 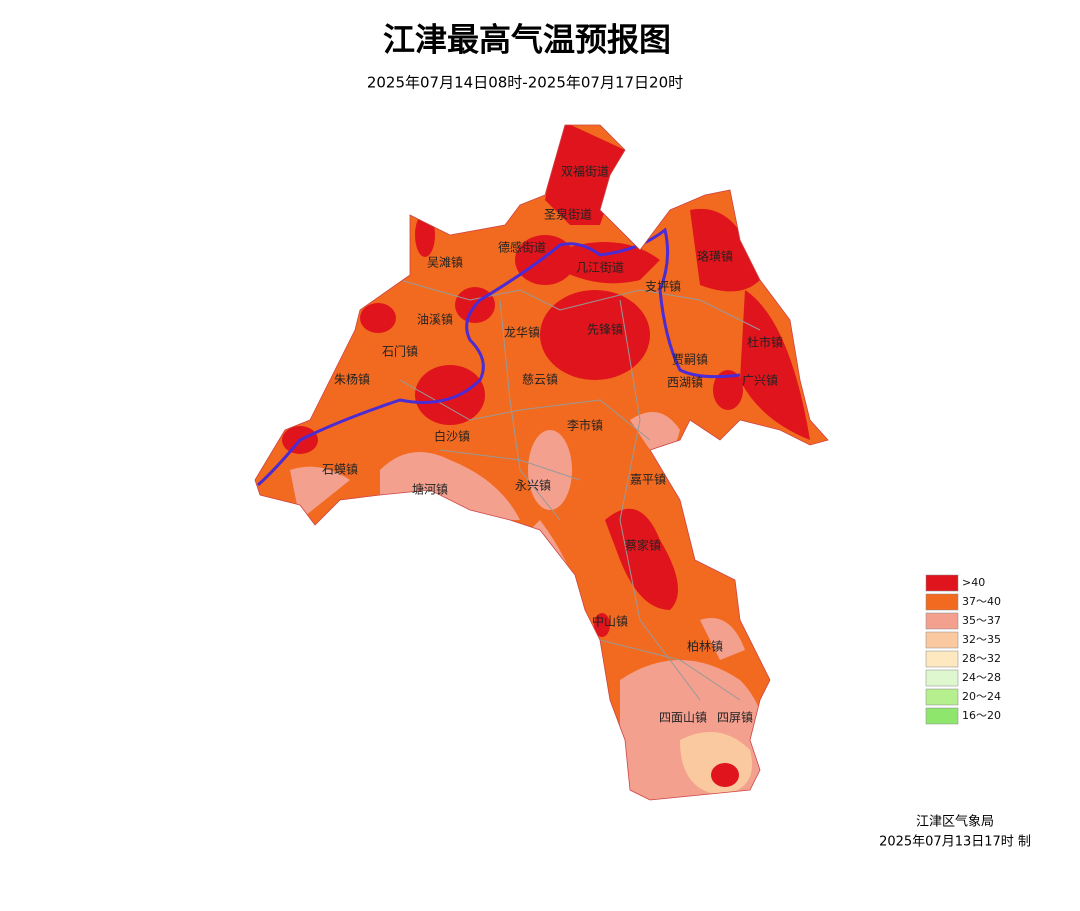 I want to click on issued-time: 2025年07月13日17时 制, so click(x=955, y=842).